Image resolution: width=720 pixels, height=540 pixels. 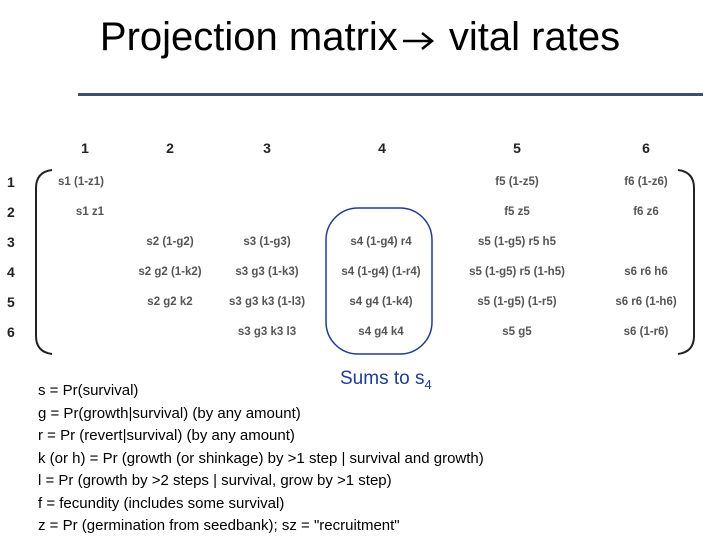 I want to click on title-text-right: vital rates, so click(x=529, y=37).